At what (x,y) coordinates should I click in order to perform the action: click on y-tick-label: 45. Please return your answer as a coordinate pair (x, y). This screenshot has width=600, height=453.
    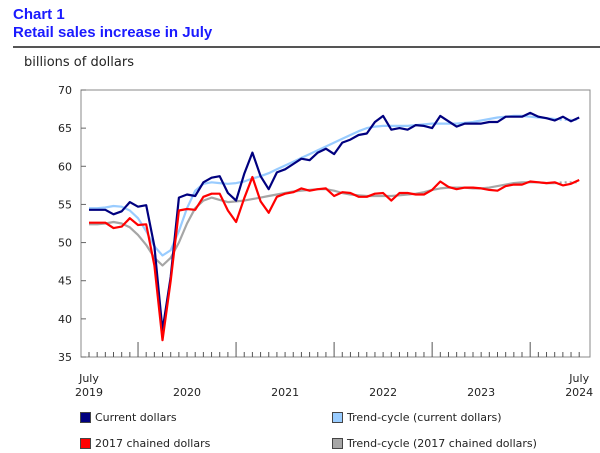
    Looking at the image, I should click on (65, 281).